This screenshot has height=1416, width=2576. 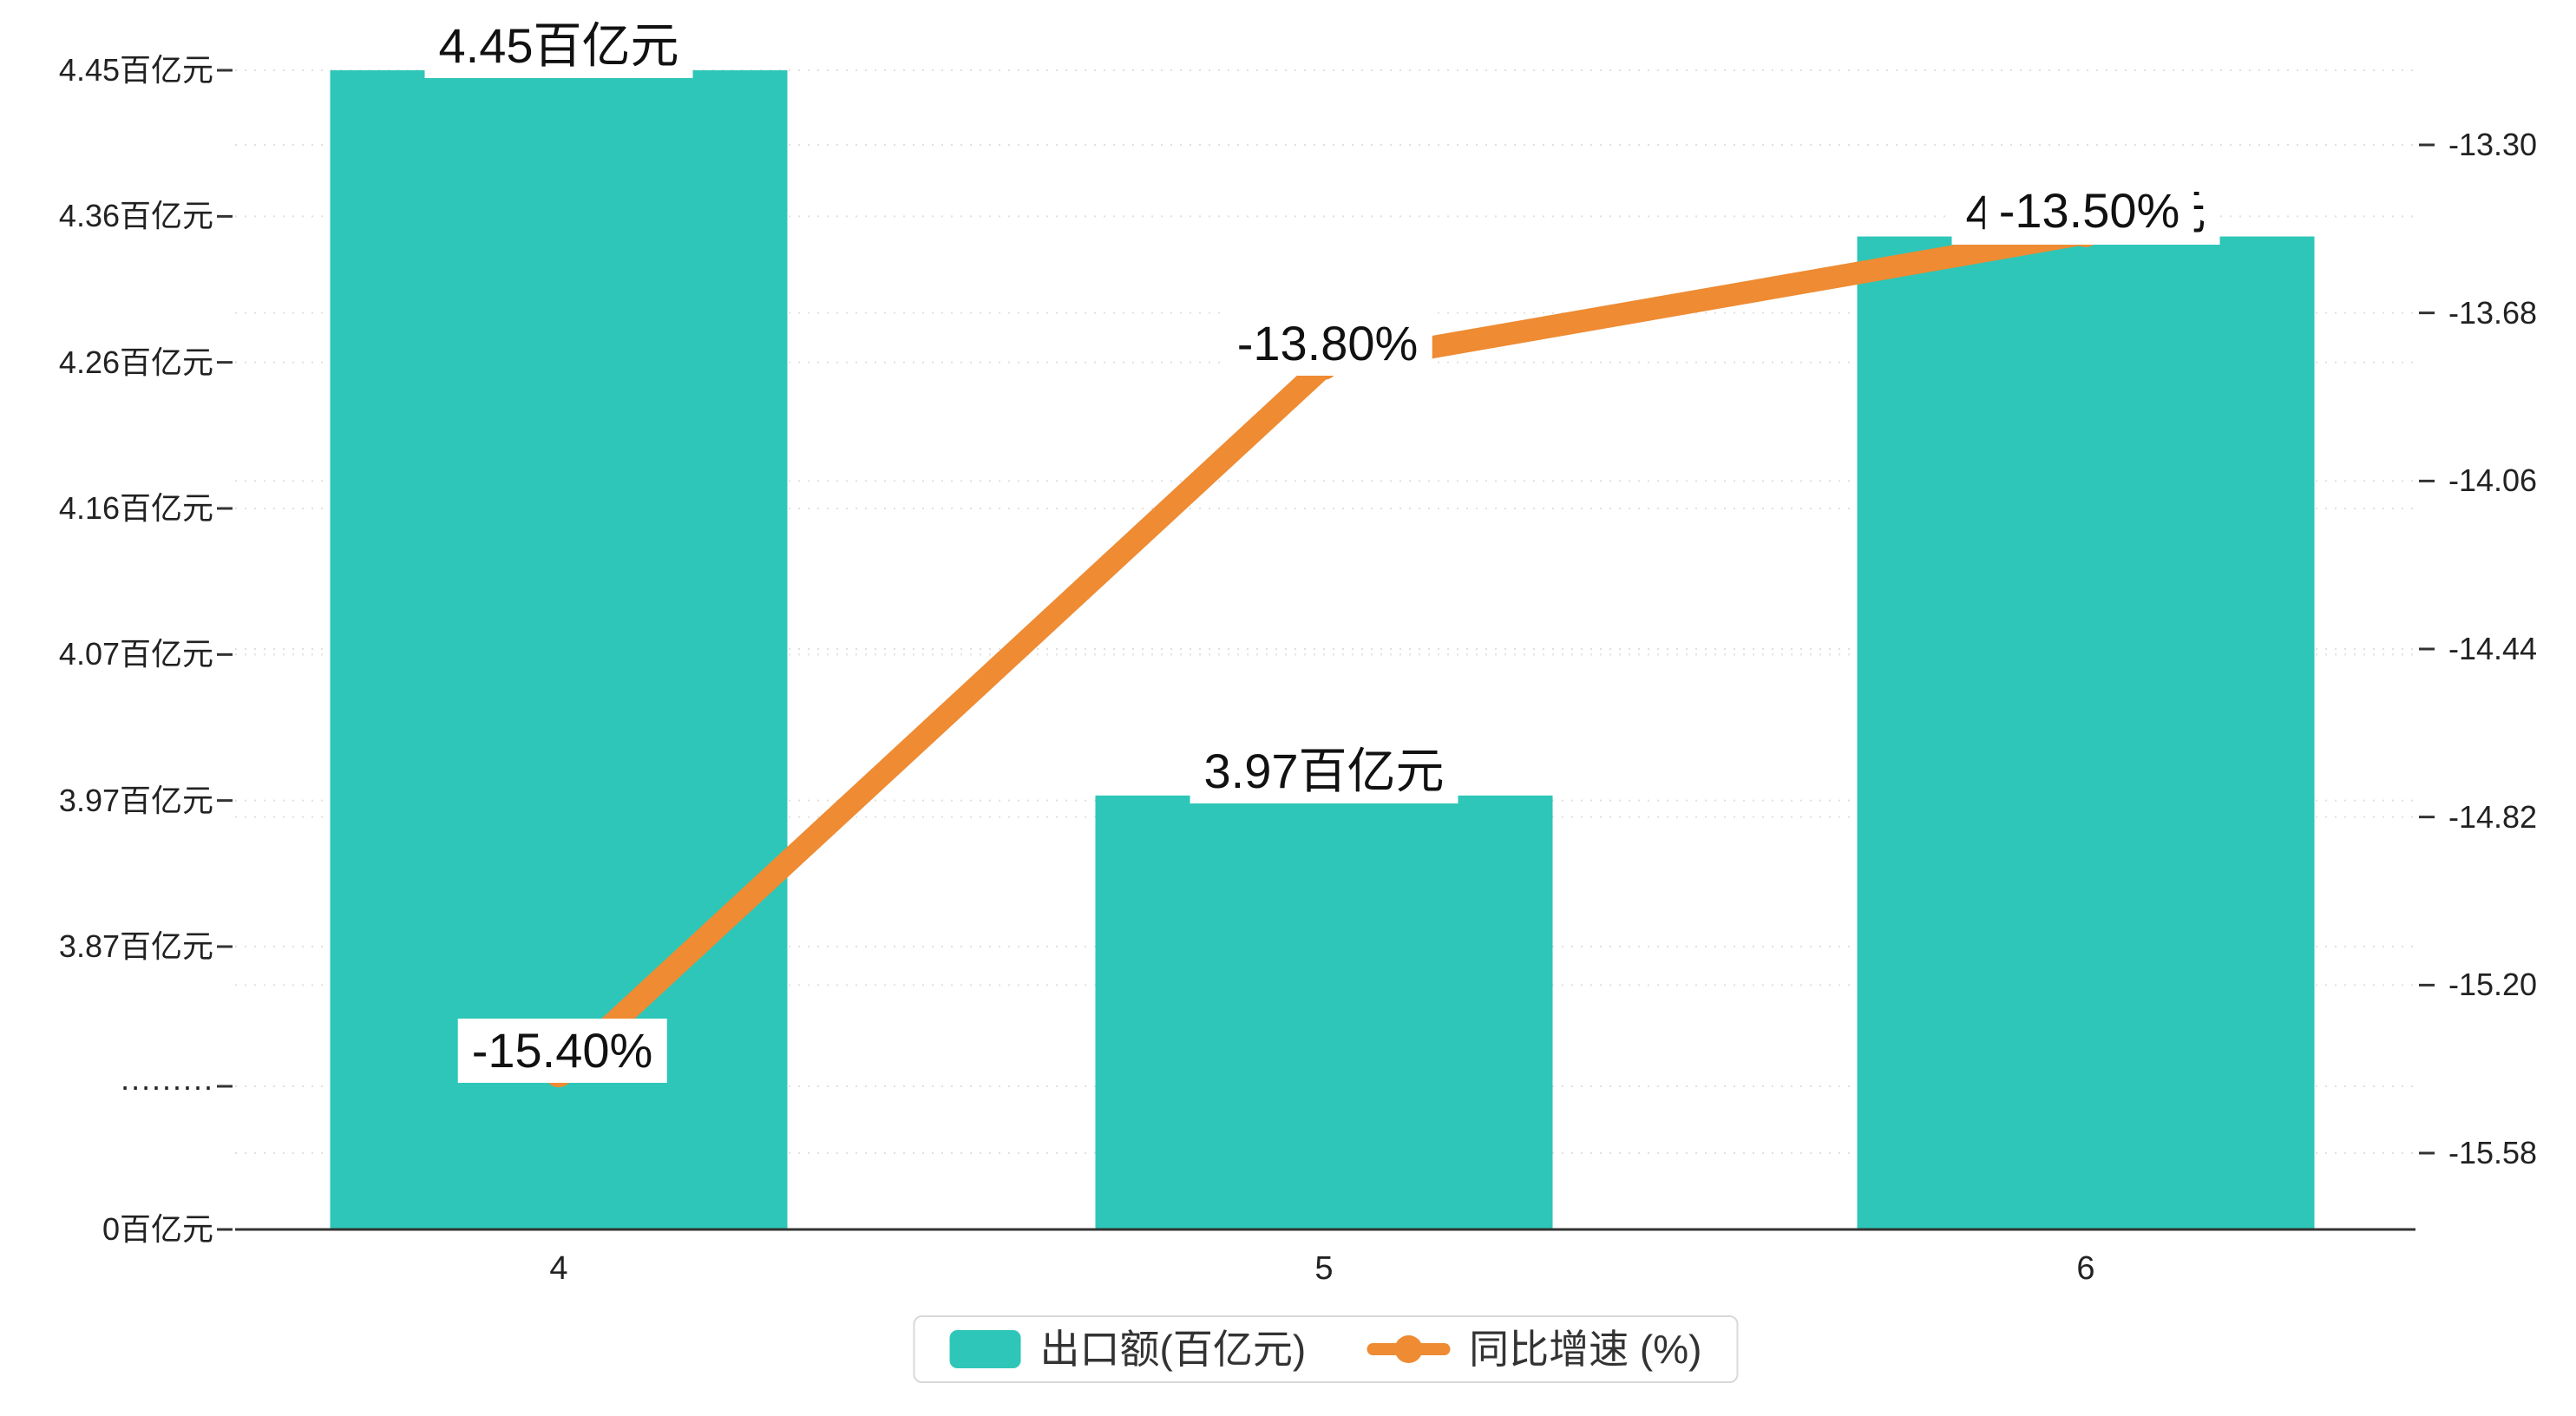 I want to click on legend-label-export: 出口额(百亿元), so click(x=1173, y=1349).